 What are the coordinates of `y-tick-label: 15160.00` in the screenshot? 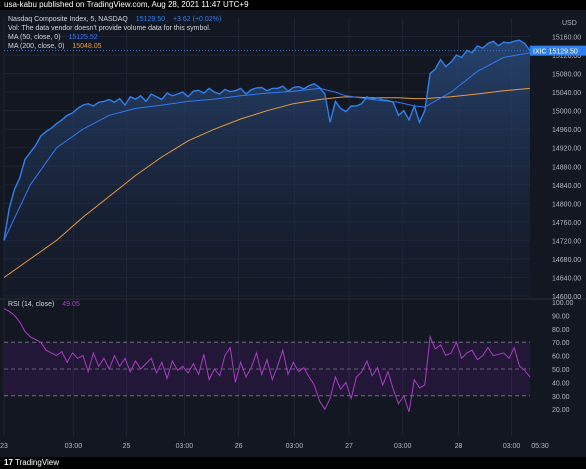 It's located at (566, 38).